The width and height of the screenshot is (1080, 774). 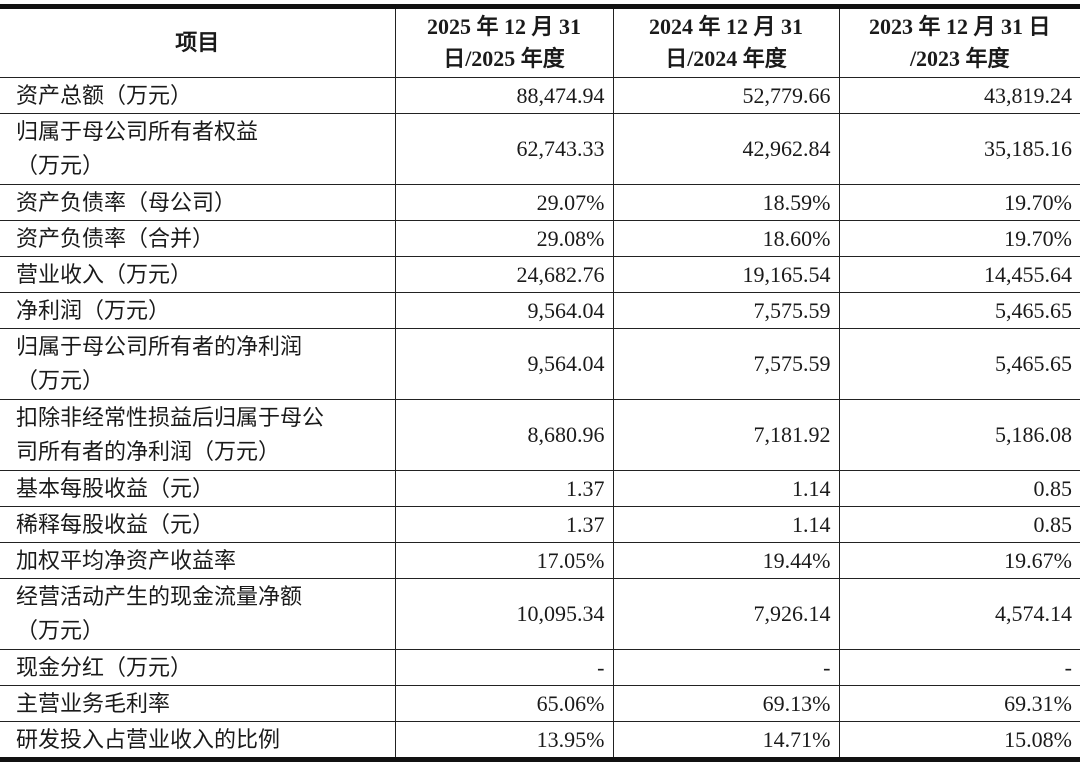 What do you see at coordinates (115, 238) in the screenshot?
I see `row-label-line: 资产负债率（合并）` at bounding box center [115, 238].